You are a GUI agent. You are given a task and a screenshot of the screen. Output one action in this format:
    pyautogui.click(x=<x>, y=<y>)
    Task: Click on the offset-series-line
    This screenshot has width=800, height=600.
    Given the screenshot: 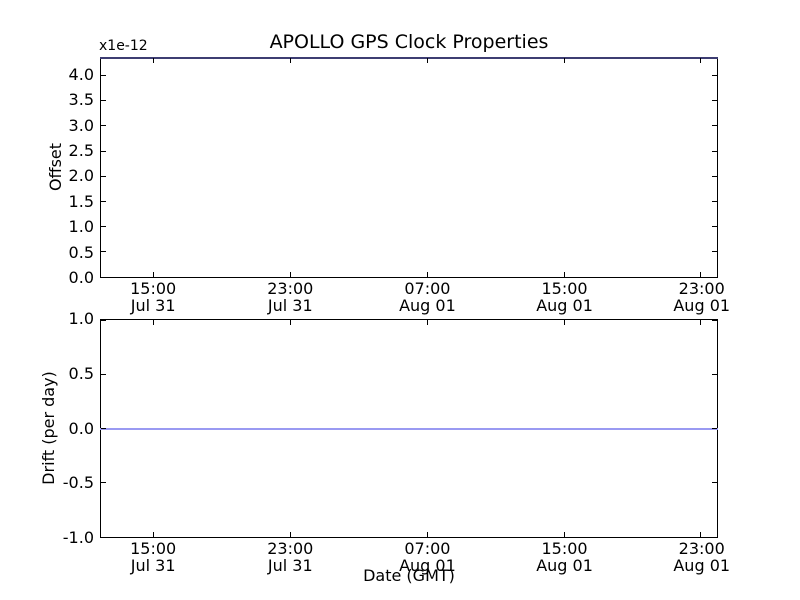 What is the action you would take?
    pyautogui.click(x=409, y=58)
    